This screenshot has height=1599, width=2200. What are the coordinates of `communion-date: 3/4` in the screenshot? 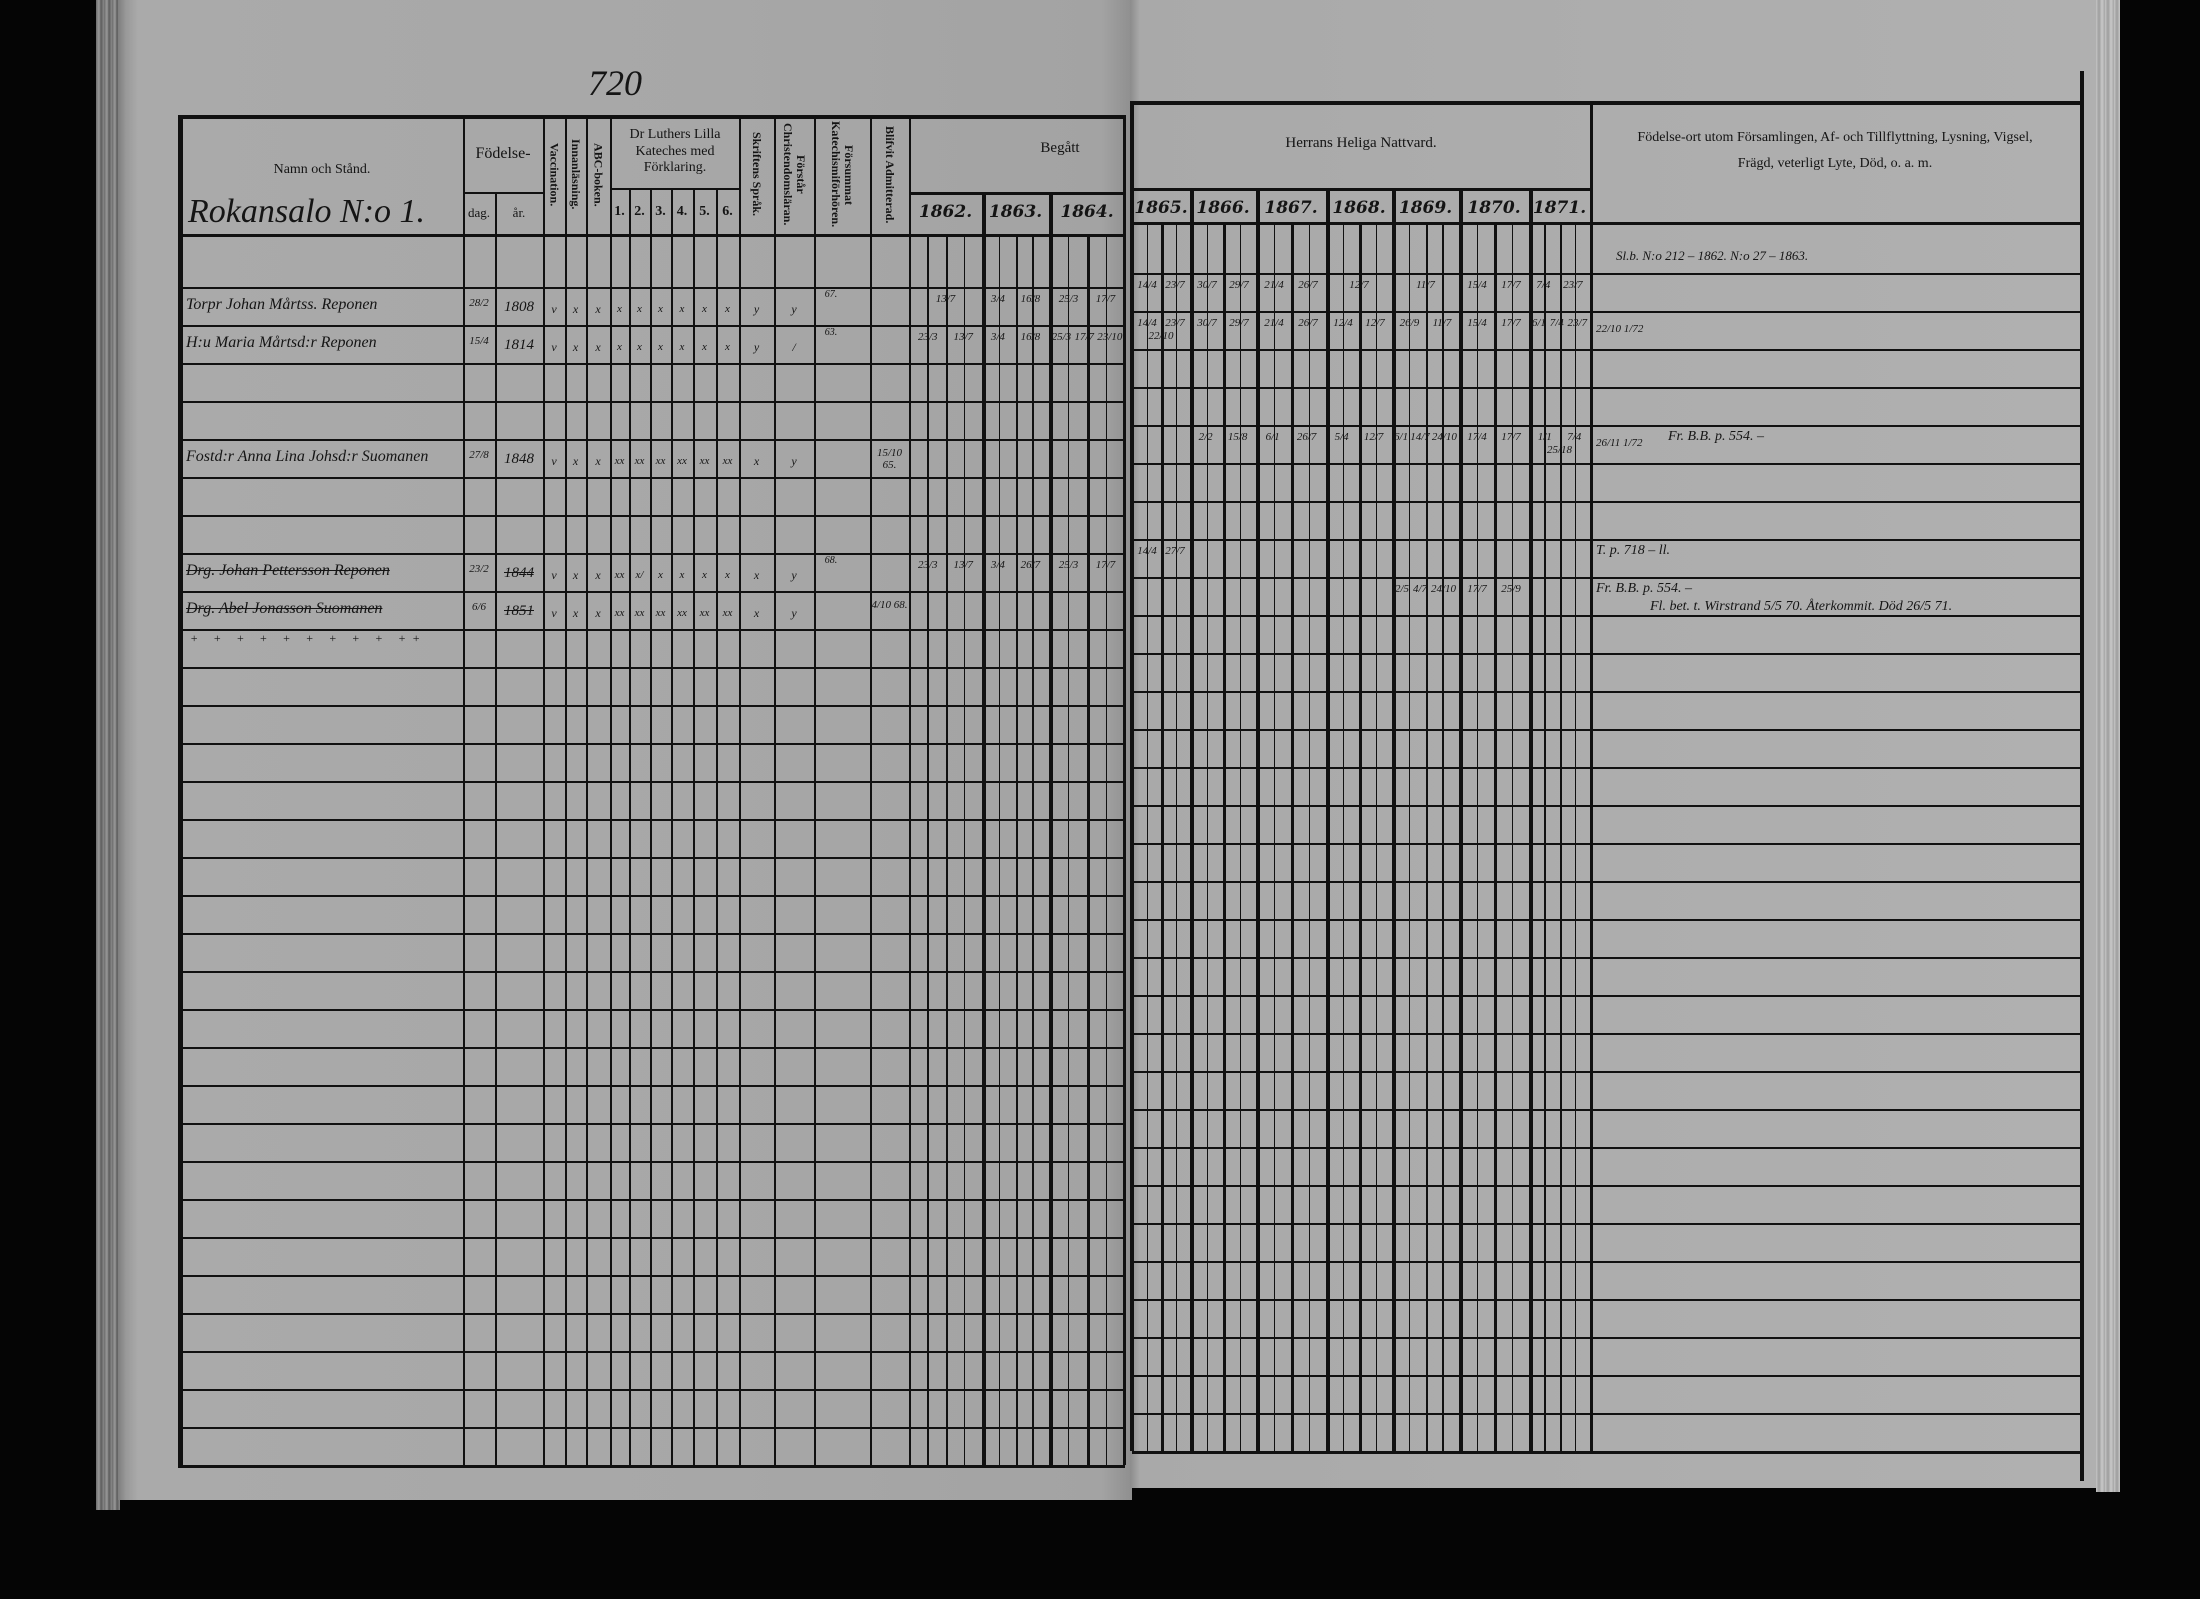 It's located at (997, 337).